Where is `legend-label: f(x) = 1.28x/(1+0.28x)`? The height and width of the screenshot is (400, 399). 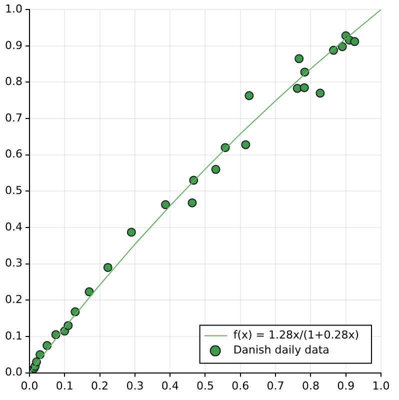
legend-label: f(x) = 1.28x/(1+0.28x) is located at coordinates (296, 335).